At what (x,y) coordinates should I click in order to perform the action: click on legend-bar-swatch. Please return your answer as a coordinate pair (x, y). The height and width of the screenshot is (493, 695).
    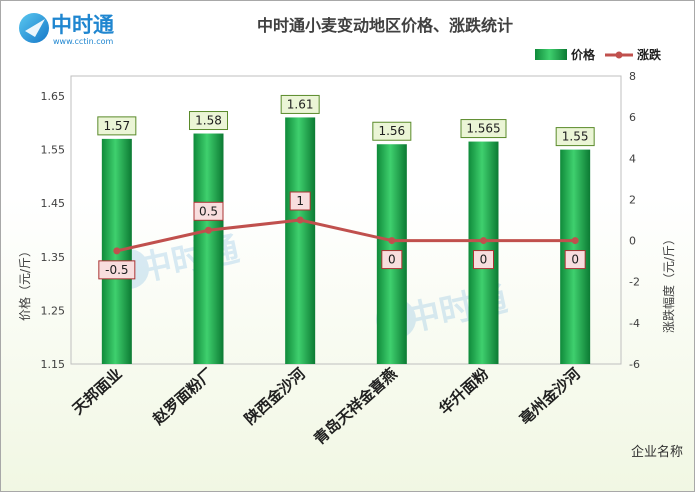
    Looking at the image, I should click on (551, 54).